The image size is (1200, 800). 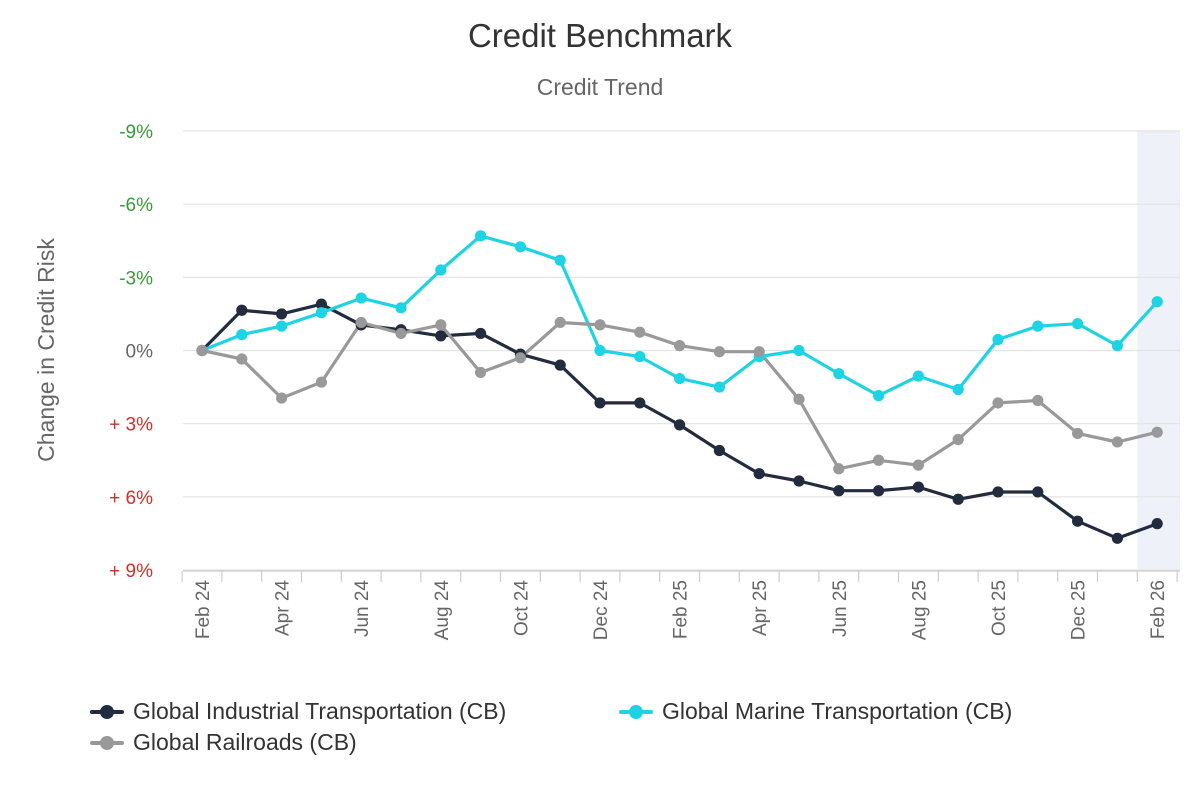 What do you see at coordinates (815, 711) in the screenshot?
I see `legend-item-marine-transportation: Global Marine Transportation (CB)` at bounding box center [815, 711].